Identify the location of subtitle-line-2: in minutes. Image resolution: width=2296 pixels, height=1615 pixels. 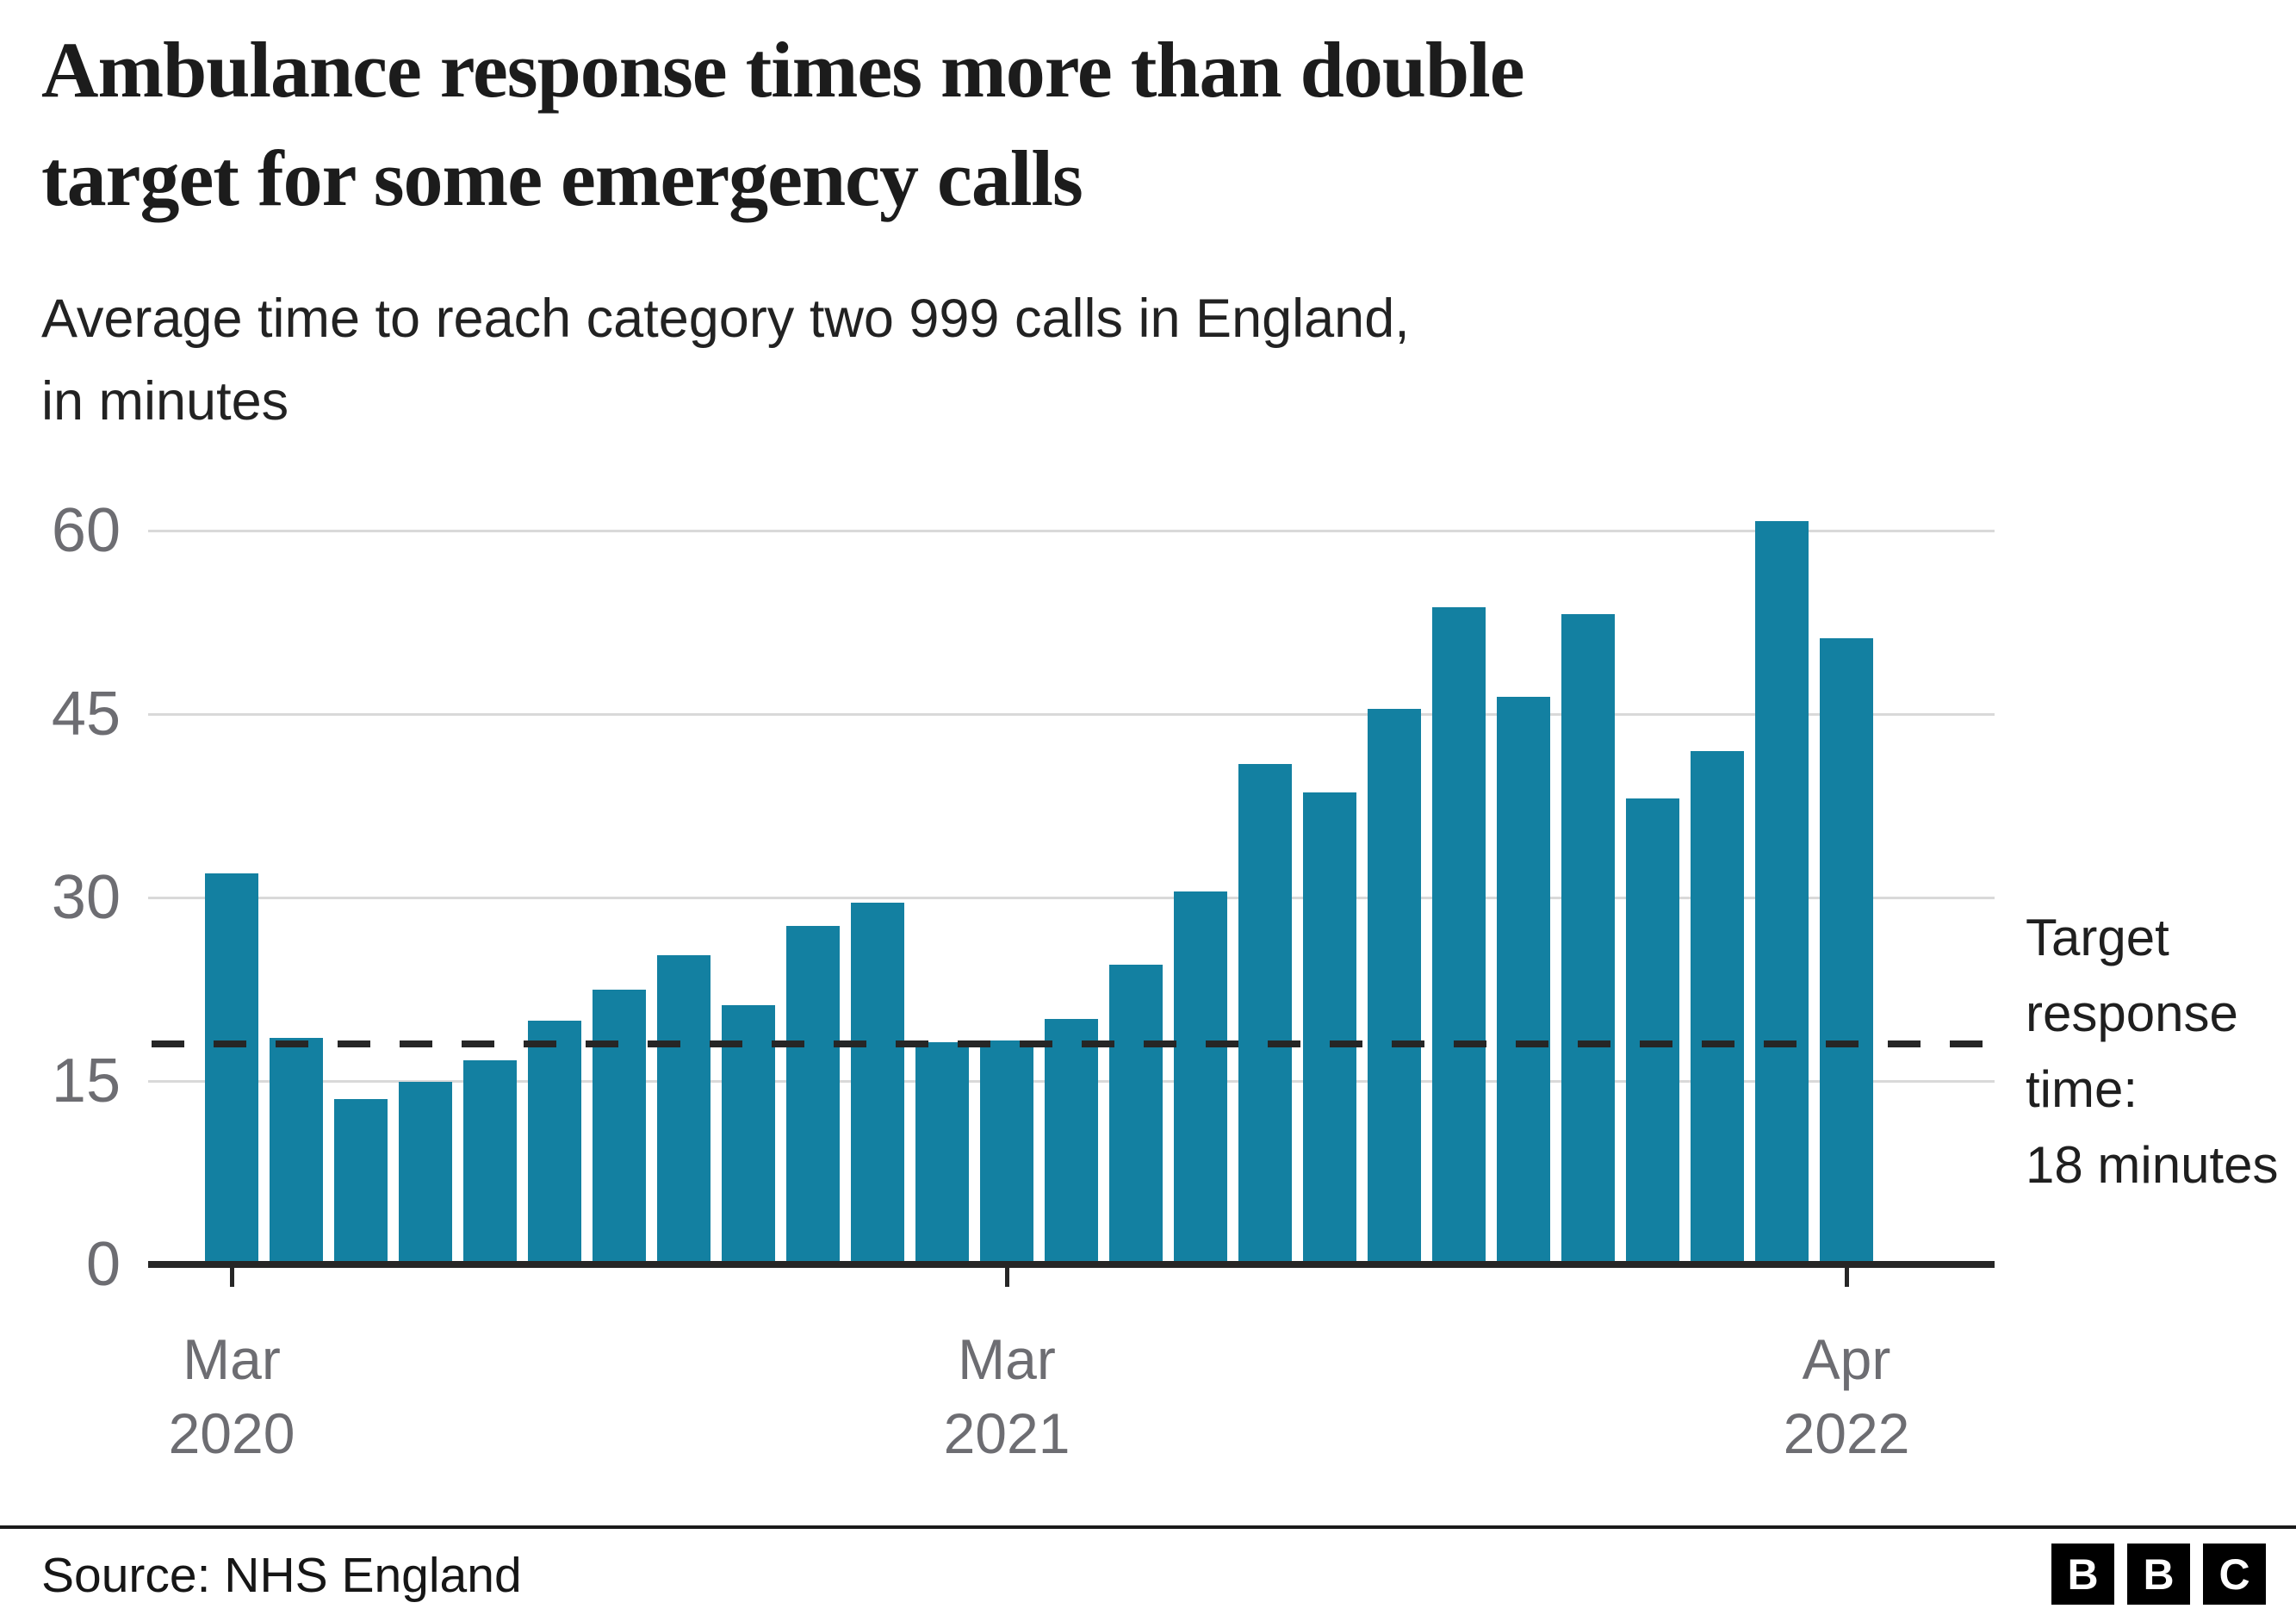
(165, 401).